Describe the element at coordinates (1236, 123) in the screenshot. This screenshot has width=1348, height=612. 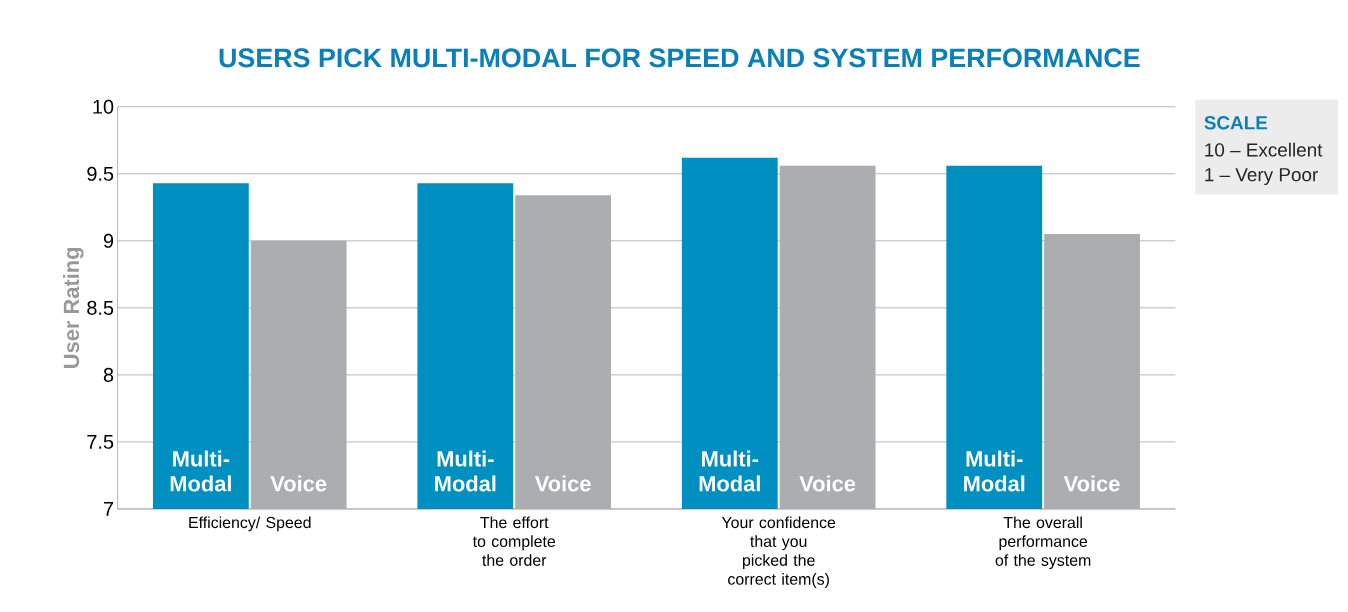
I see `text: SCALE` at that location.